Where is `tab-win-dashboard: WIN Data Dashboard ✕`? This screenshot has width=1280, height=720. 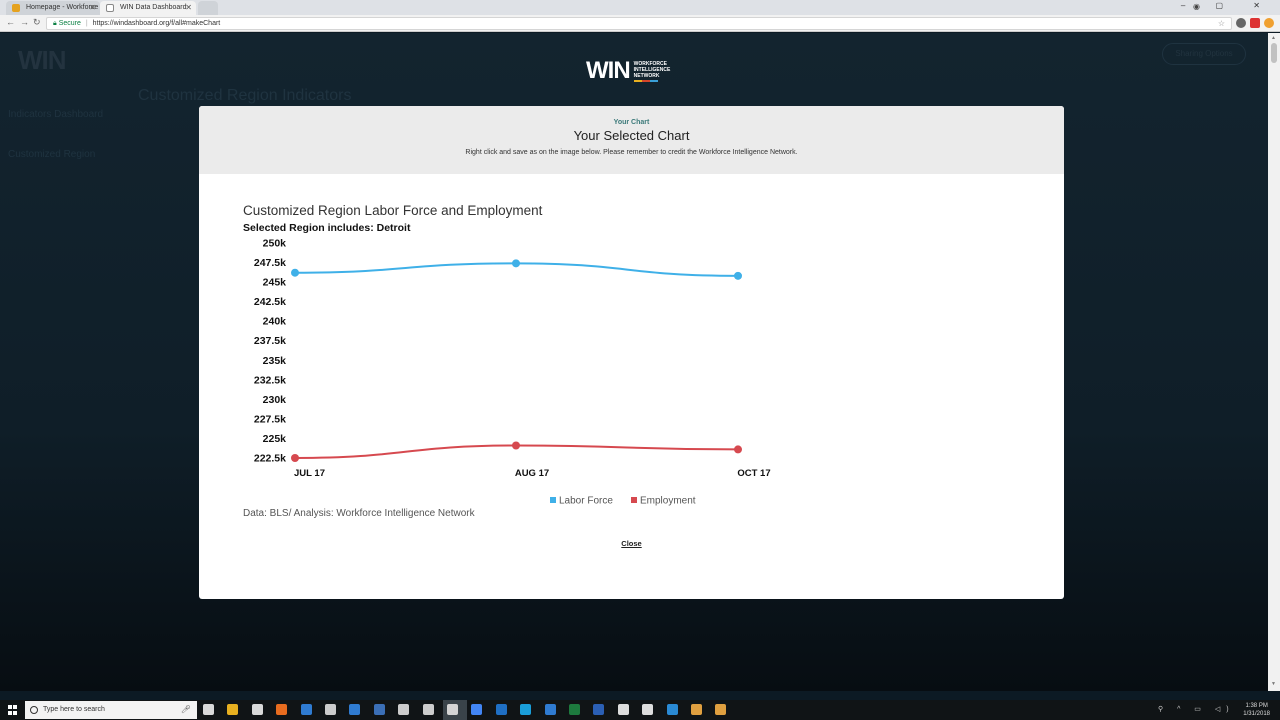
tab-win-dashboard: WIN Data Dashboard ✕ is located at coordinates (148, 8).